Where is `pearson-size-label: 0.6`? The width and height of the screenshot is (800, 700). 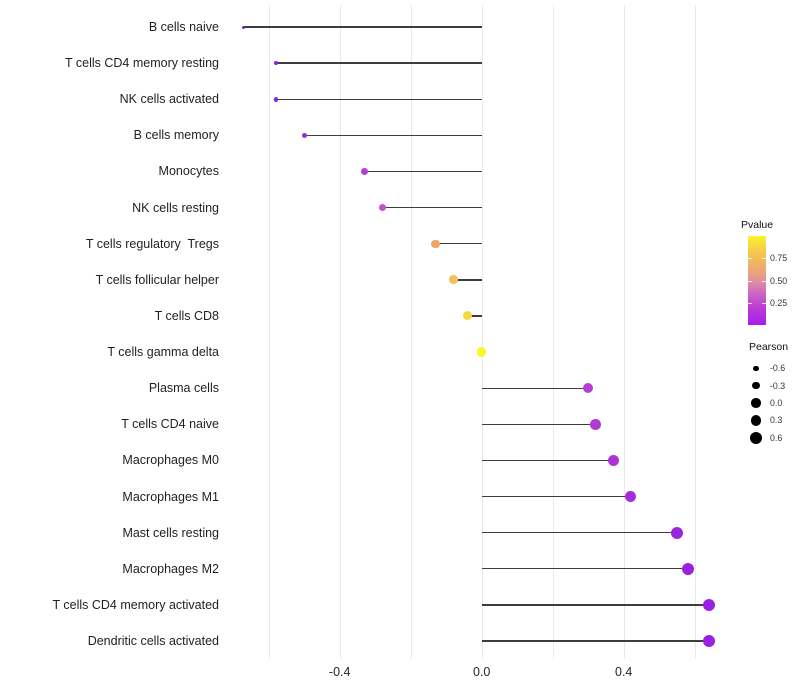 pearson-size-label: 0.6 is located at coordinates (776, 437).